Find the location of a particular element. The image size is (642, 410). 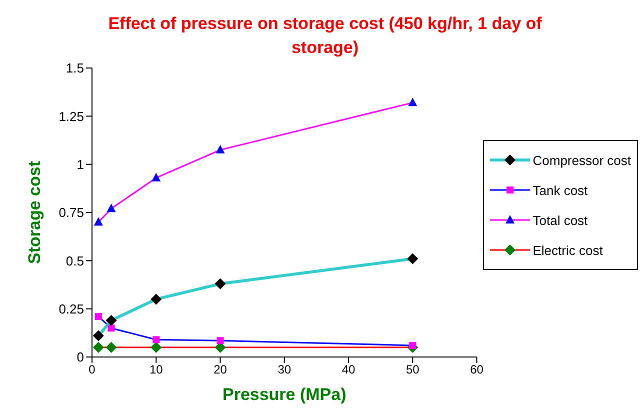

y-tick-label: 0.25 is located at coordinates (71, 308).